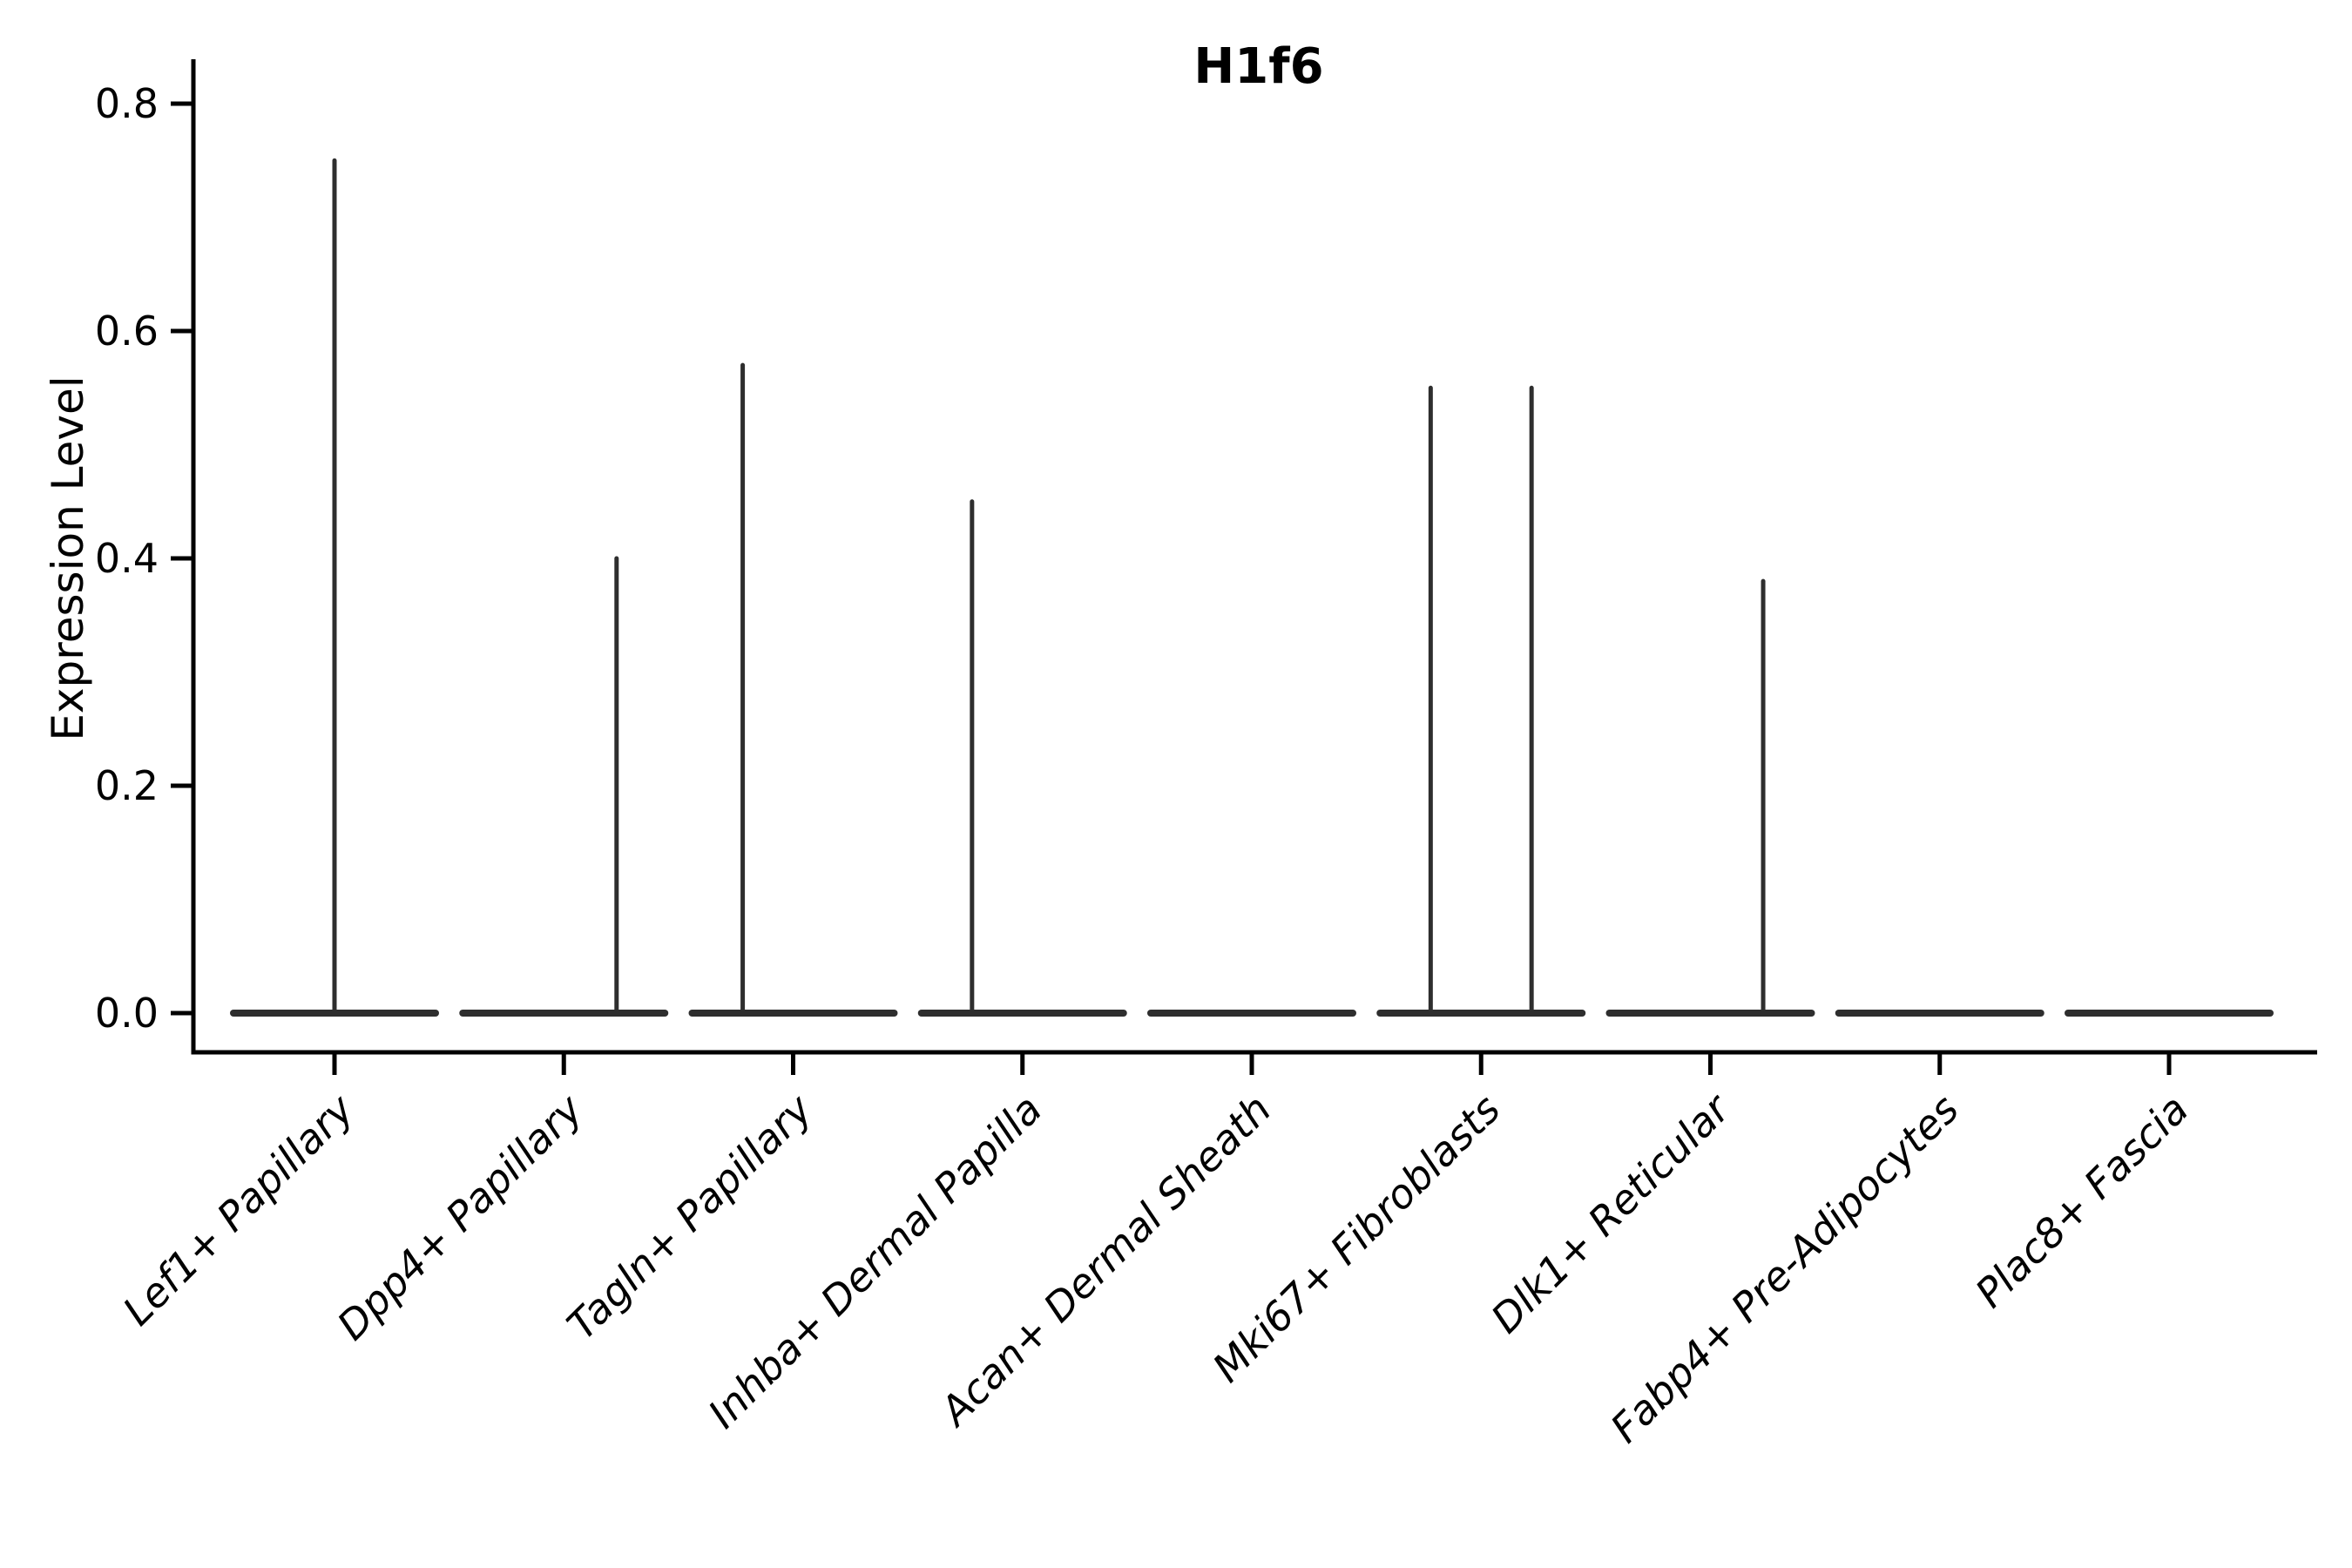 The height and width of the screenshot is (1568, 2352). Describe the element at coordinates (1258, 66) in the screenshot. I see `chart-title: H1f6` at that location.